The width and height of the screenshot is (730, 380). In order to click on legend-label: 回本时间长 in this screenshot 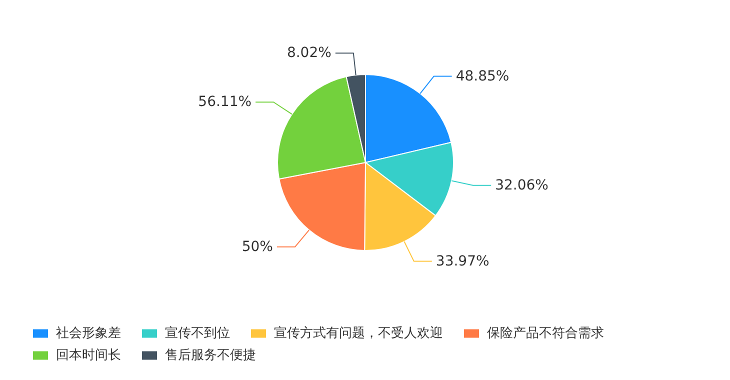, I will do `click(88, 355)`.